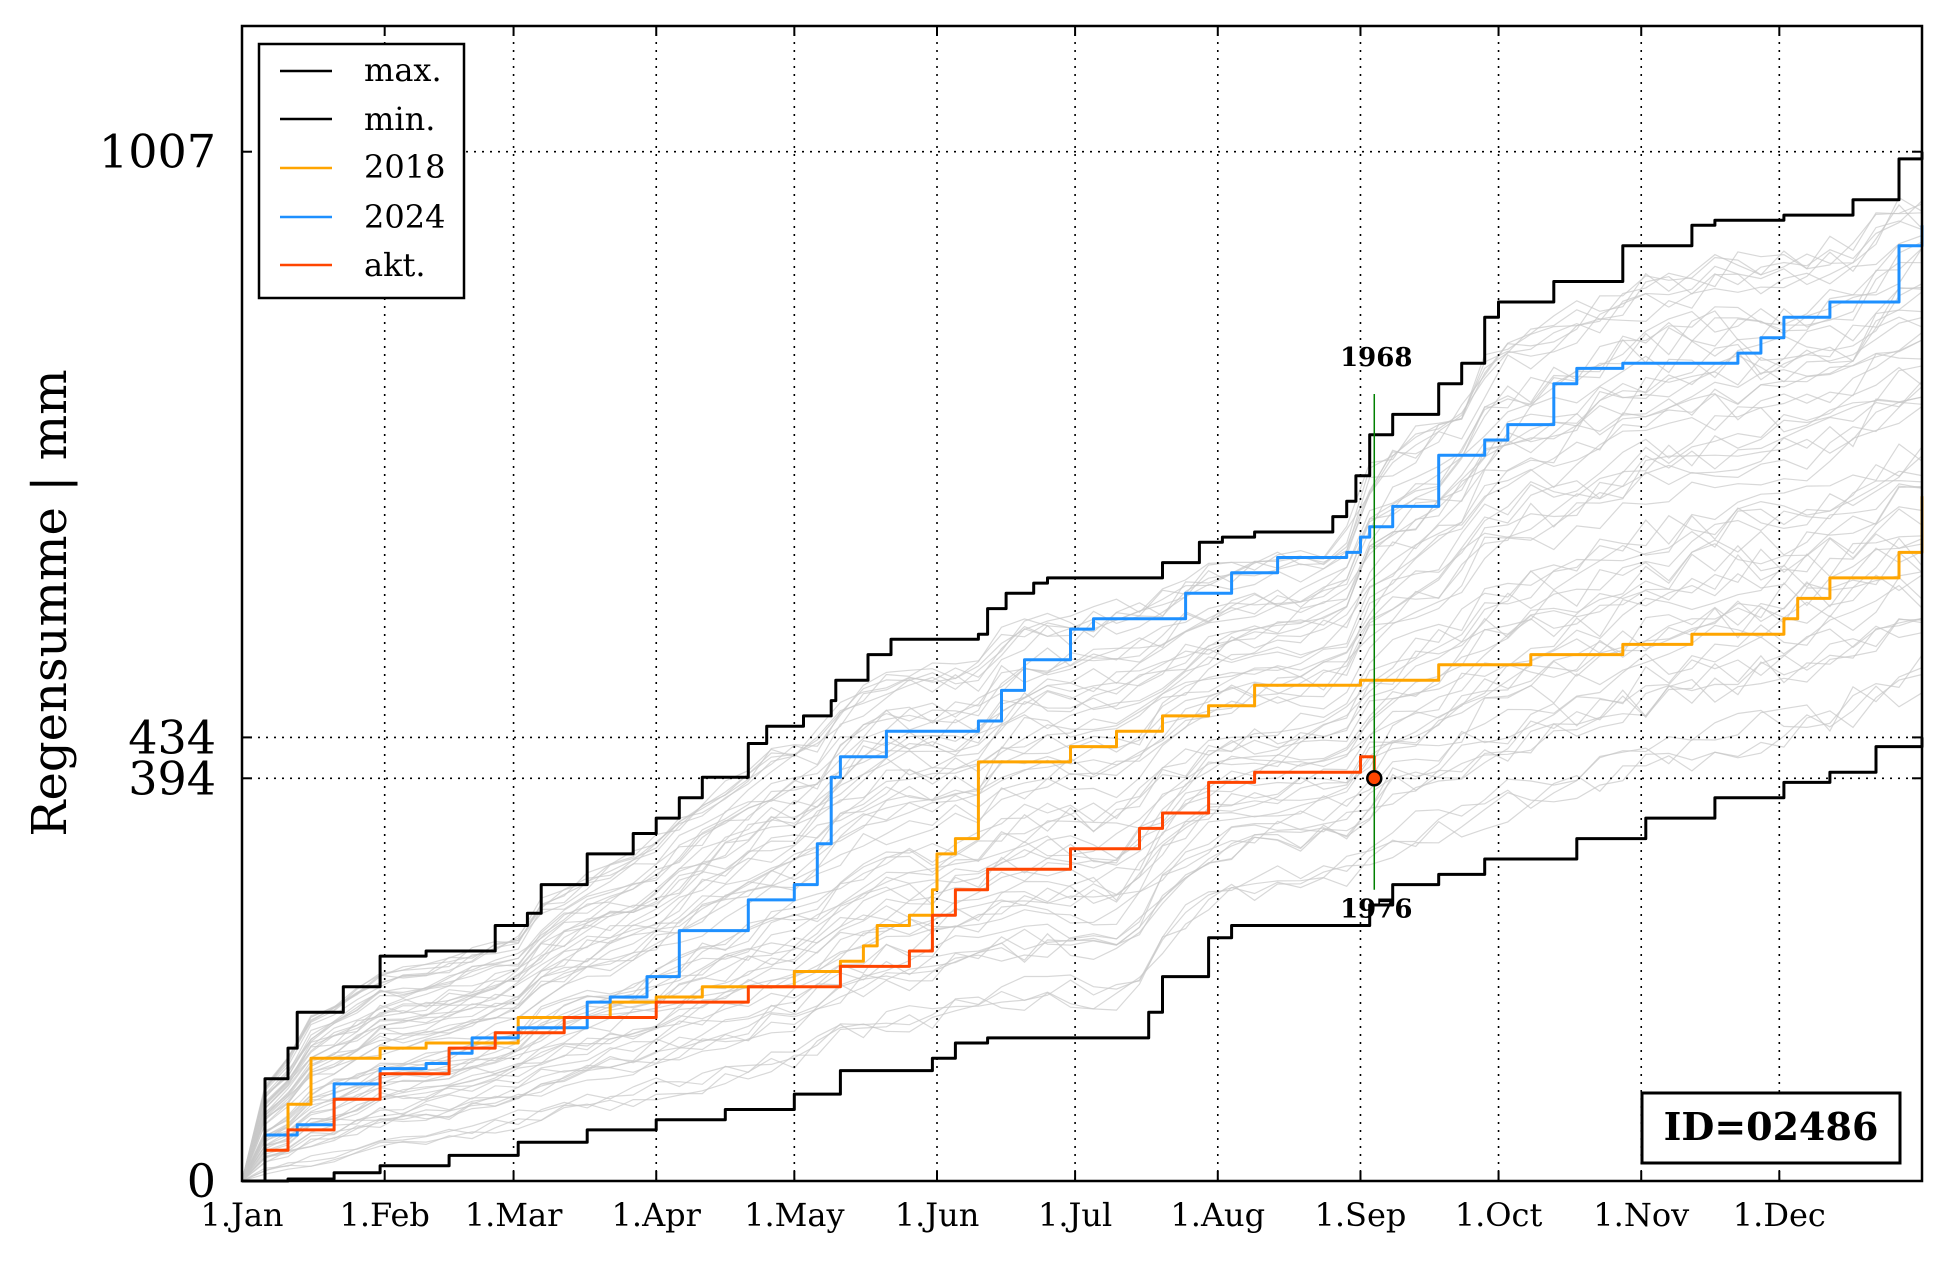 The width and height of the screenshot is (1942, 1262). I want to click on x-tick-label: 1.Aug, so click(1217, 1215).